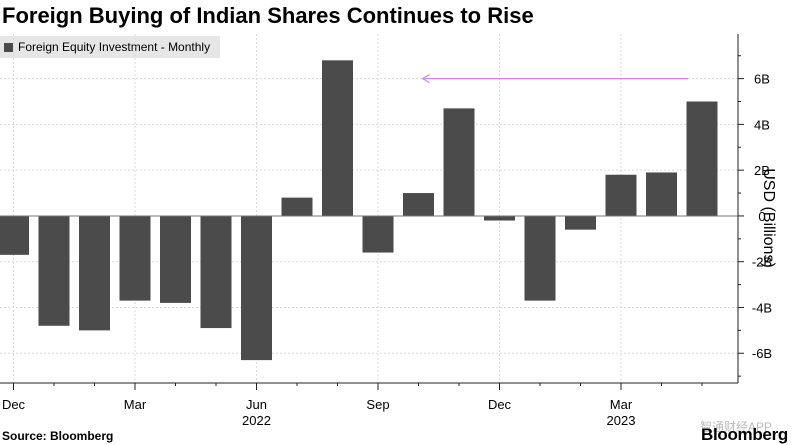  Describe the element at coordinates (702, 158) in the screenshot. I see `bar-may-2023` at that location.